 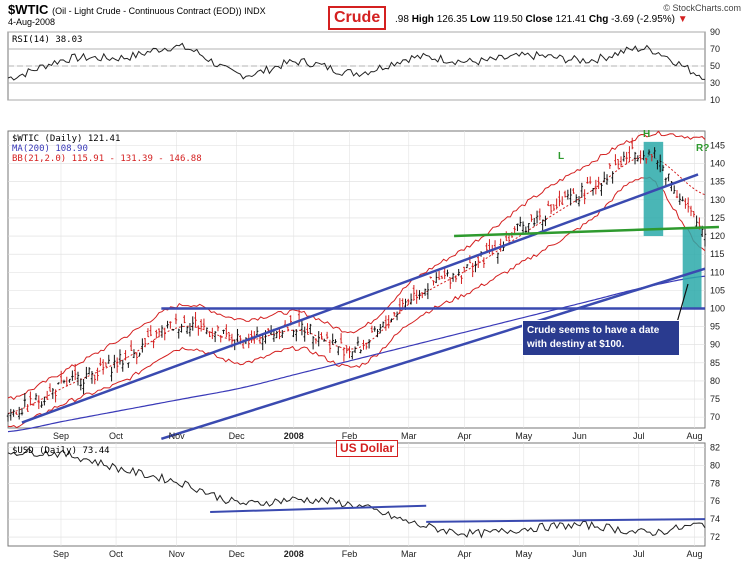 What do you see at coordinates (61, 436) in the screenshot?
I see `price-x-tick-label: Sep` at bounding box center [61, 436].